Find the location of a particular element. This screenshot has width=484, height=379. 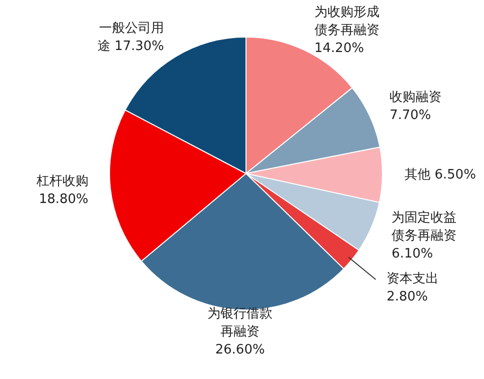

slice-label: 为固定收益债务再融资 is located at coordinates (424, 227).